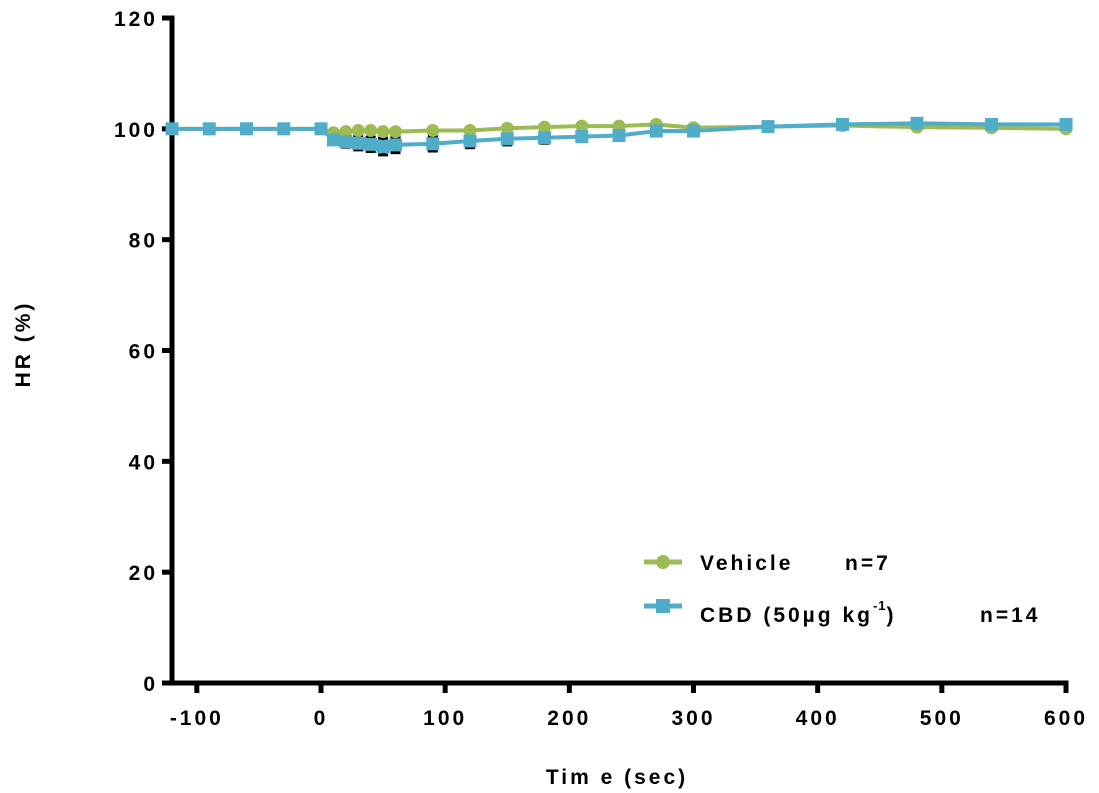 The height and width of the screenshot is (793, 1099). Describe the element at coordinates (663, 562) in the screenshot. I see `legend-marker-vehicle` at that location.